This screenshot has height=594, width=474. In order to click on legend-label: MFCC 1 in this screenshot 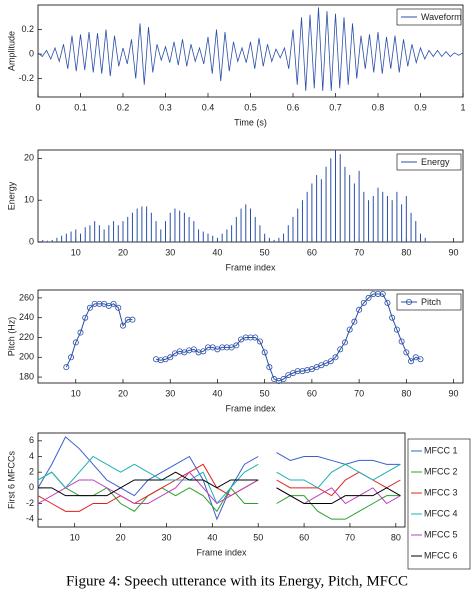, I will do `click(441, 450)`.